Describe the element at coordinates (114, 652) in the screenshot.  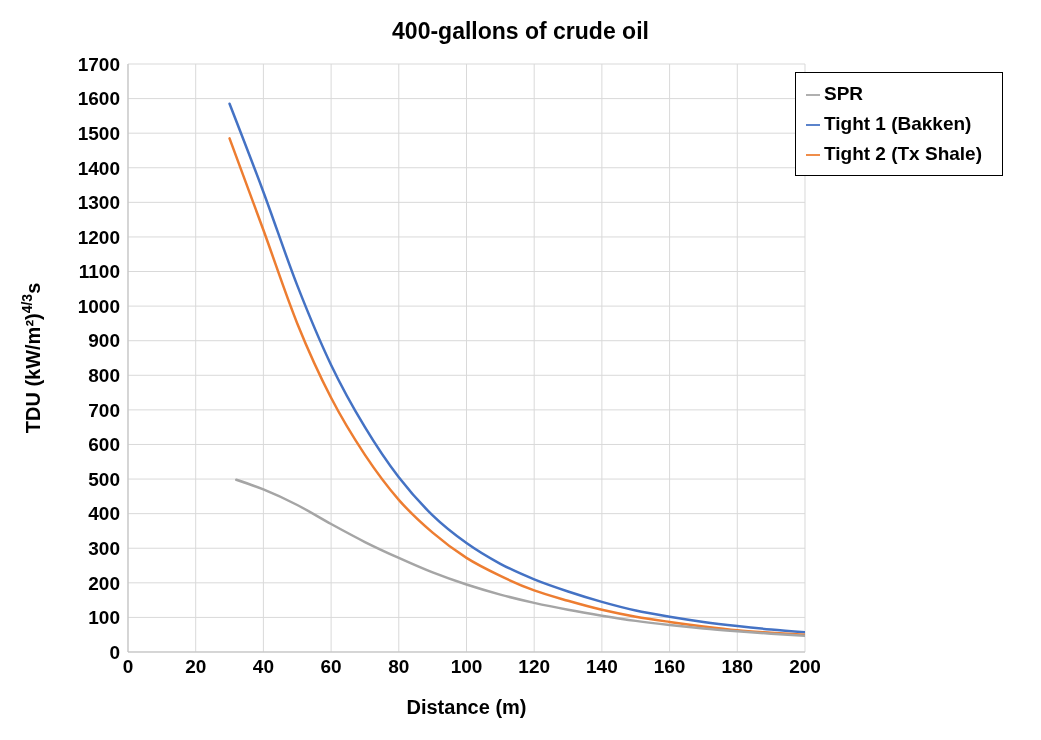
I see `y-tick-label: 0` at that location.